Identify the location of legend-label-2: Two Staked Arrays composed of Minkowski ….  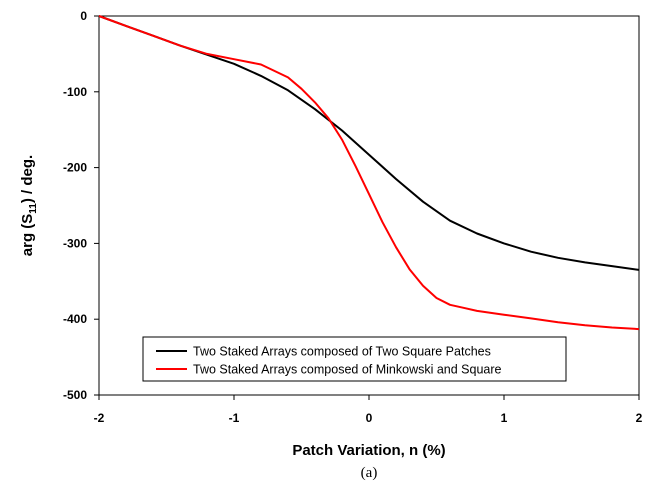
(347, 370).